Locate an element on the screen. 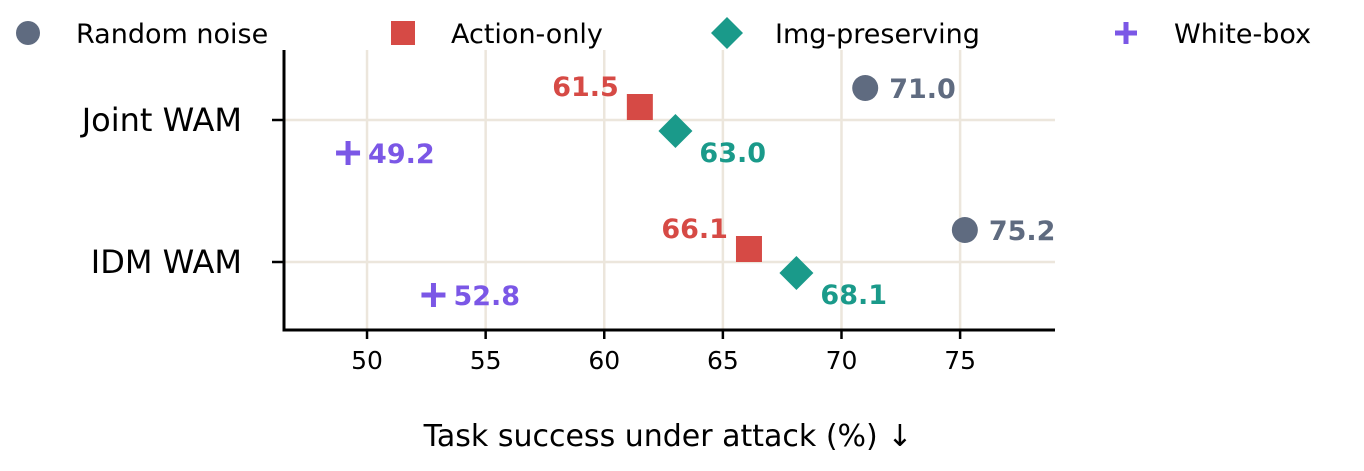 This screenshot has height=471, width=1364. data-label-action-only: 61.5 is located at coordinates (585, 87).